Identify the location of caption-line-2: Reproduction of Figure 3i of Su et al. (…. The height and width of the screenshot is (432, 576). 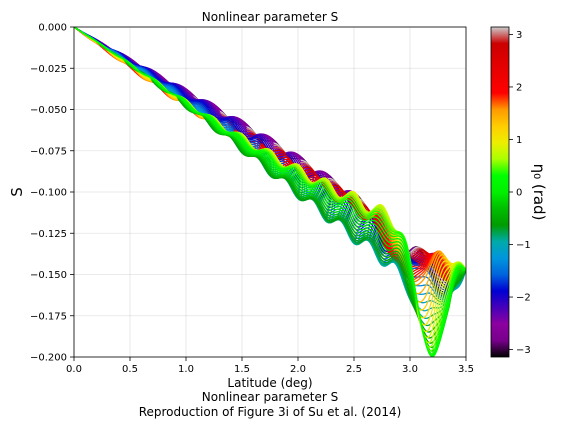
(270, 412).